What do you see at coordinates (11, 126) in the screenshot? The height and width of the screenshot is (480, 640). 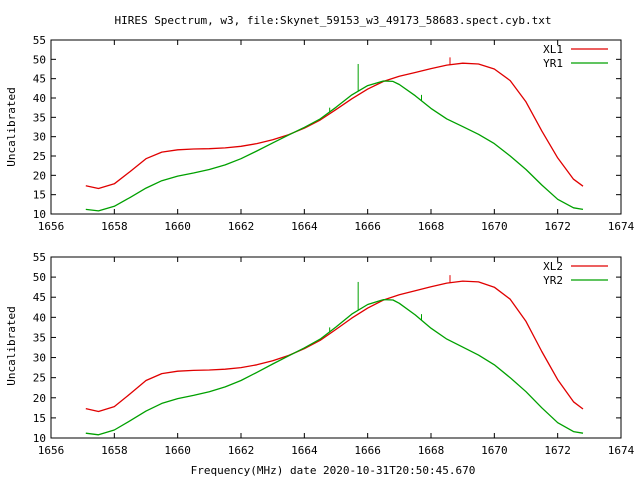 I see `top-panel-ylabel: Uncalibrated` at bounding box center [11, 126].